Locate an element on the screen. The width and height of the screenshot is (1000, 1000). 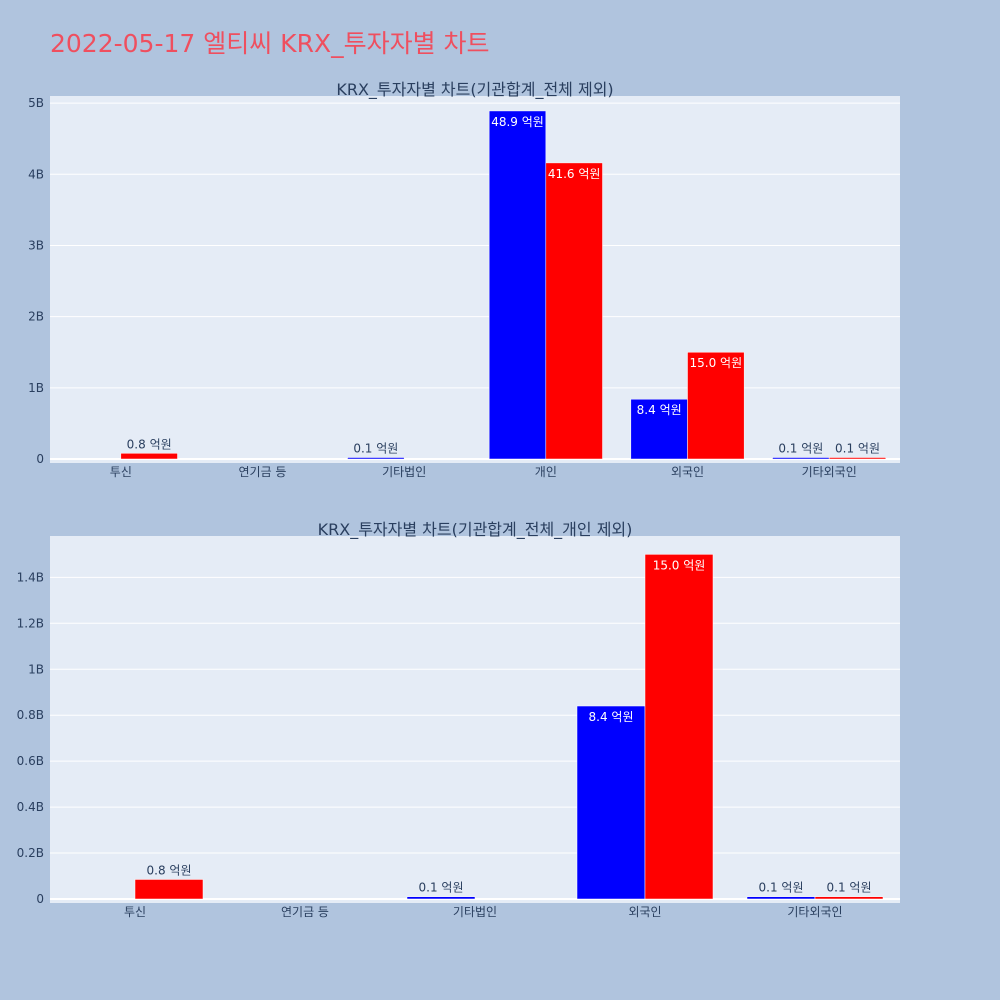
y-tick-label: 0.2B is located at coordinates (30, 853).